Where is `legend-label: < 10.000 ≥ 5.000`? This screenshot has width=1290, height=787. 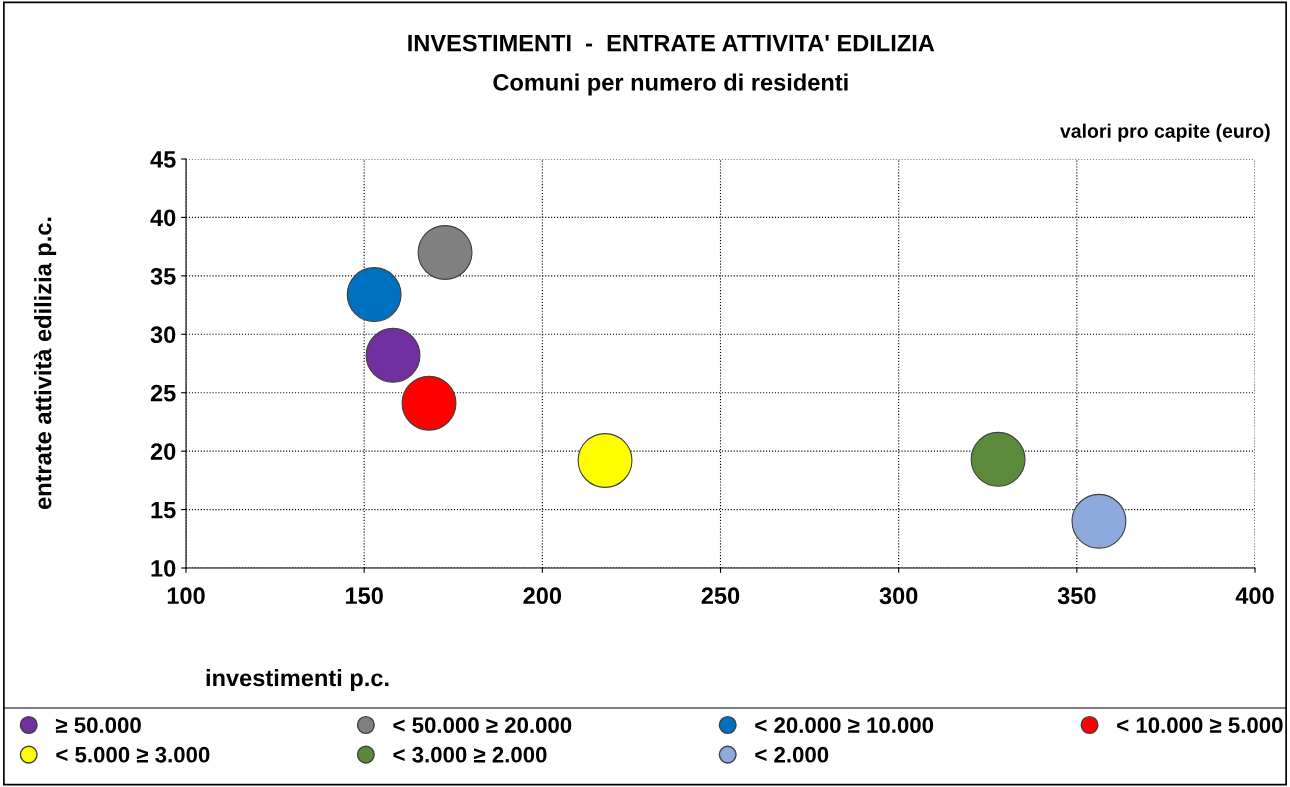
legend-label: < 10.000 ≥ 5.000 is located at coordinates (1200, 725).